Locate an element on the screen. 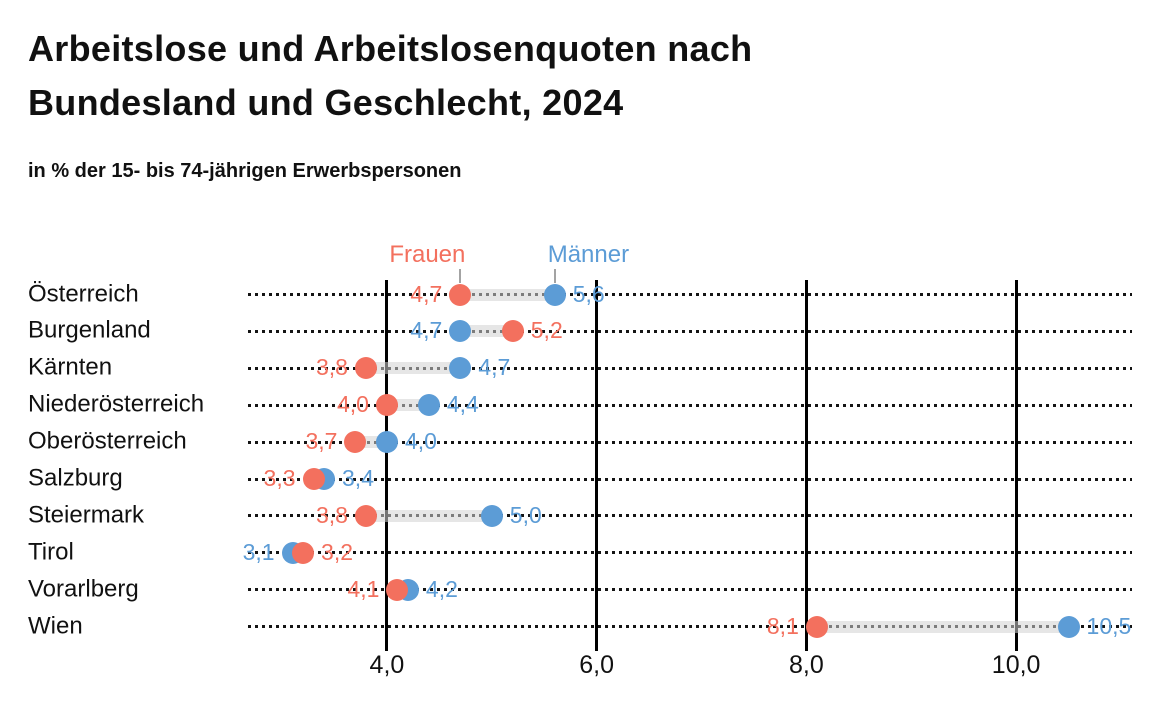 Image resolution: width=1164 pixels, height=702 pixels. value-label: 8,1 is located at coordinates (782, 625).